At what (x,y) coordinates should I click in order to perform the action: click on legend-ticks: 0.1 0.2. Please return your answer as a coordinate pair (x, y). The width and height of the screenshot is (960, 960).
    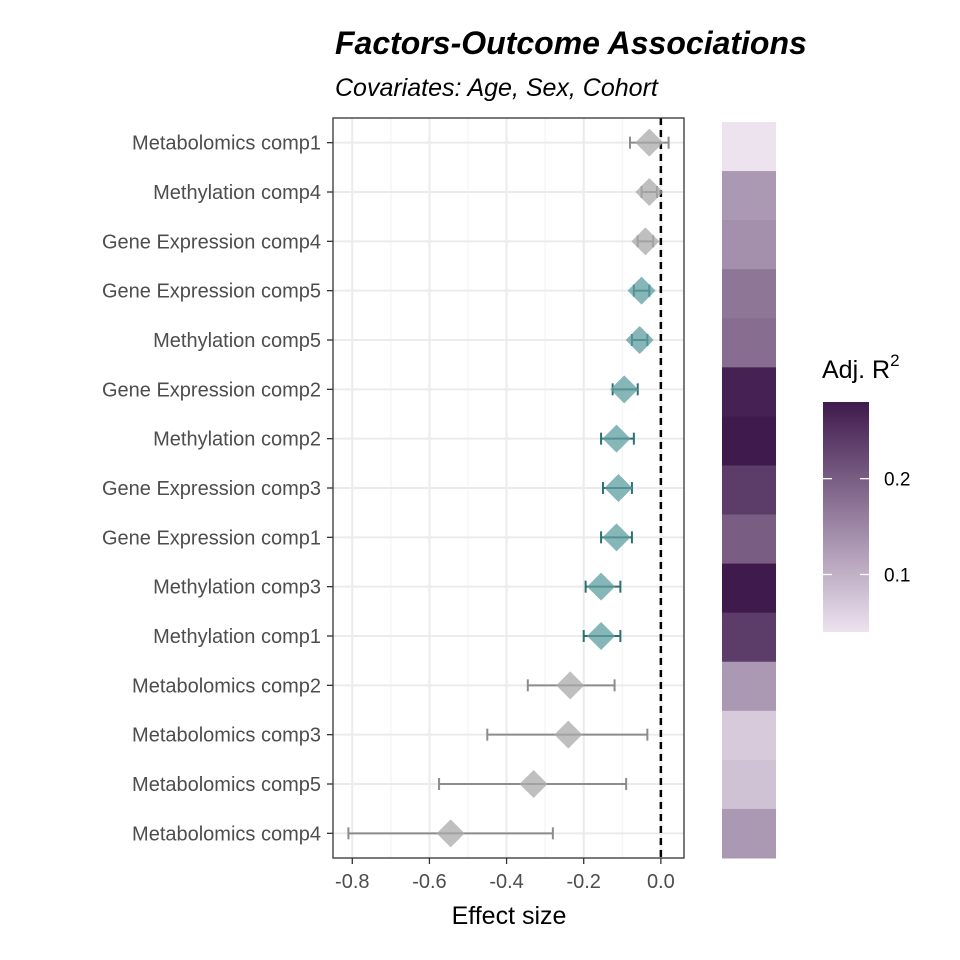
    Looking at the image, I should click on (866, 528).